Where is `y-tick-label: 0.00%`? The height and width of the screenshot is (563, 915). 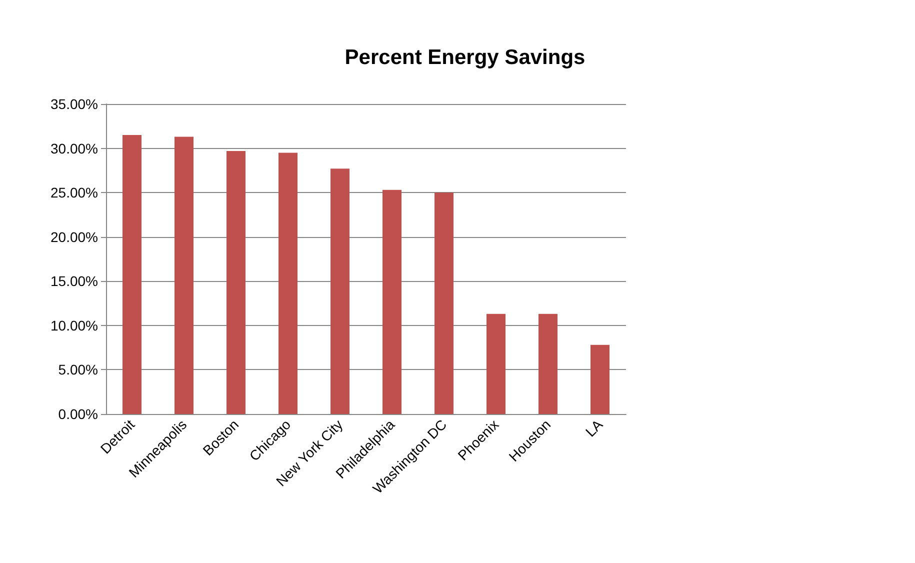 y-tick-label: 0.00% is located at coordinates (78, 414).